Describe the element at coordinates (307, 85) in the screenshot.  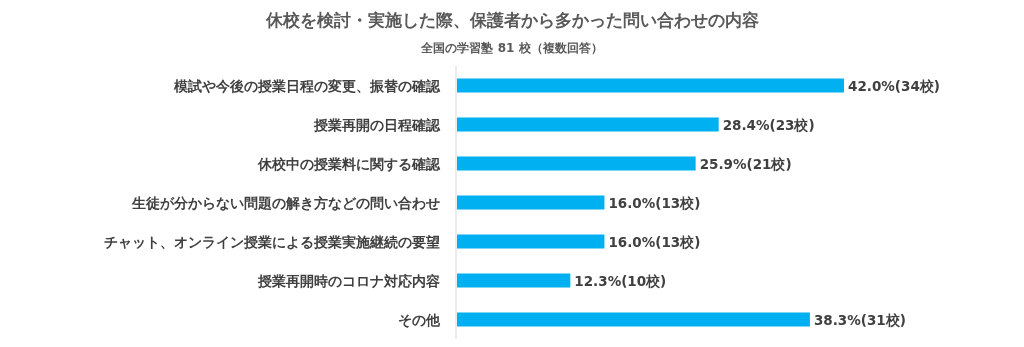
I see `y-tick-label: 模試や今後の授業日程の変更、振替の確認` at that location.